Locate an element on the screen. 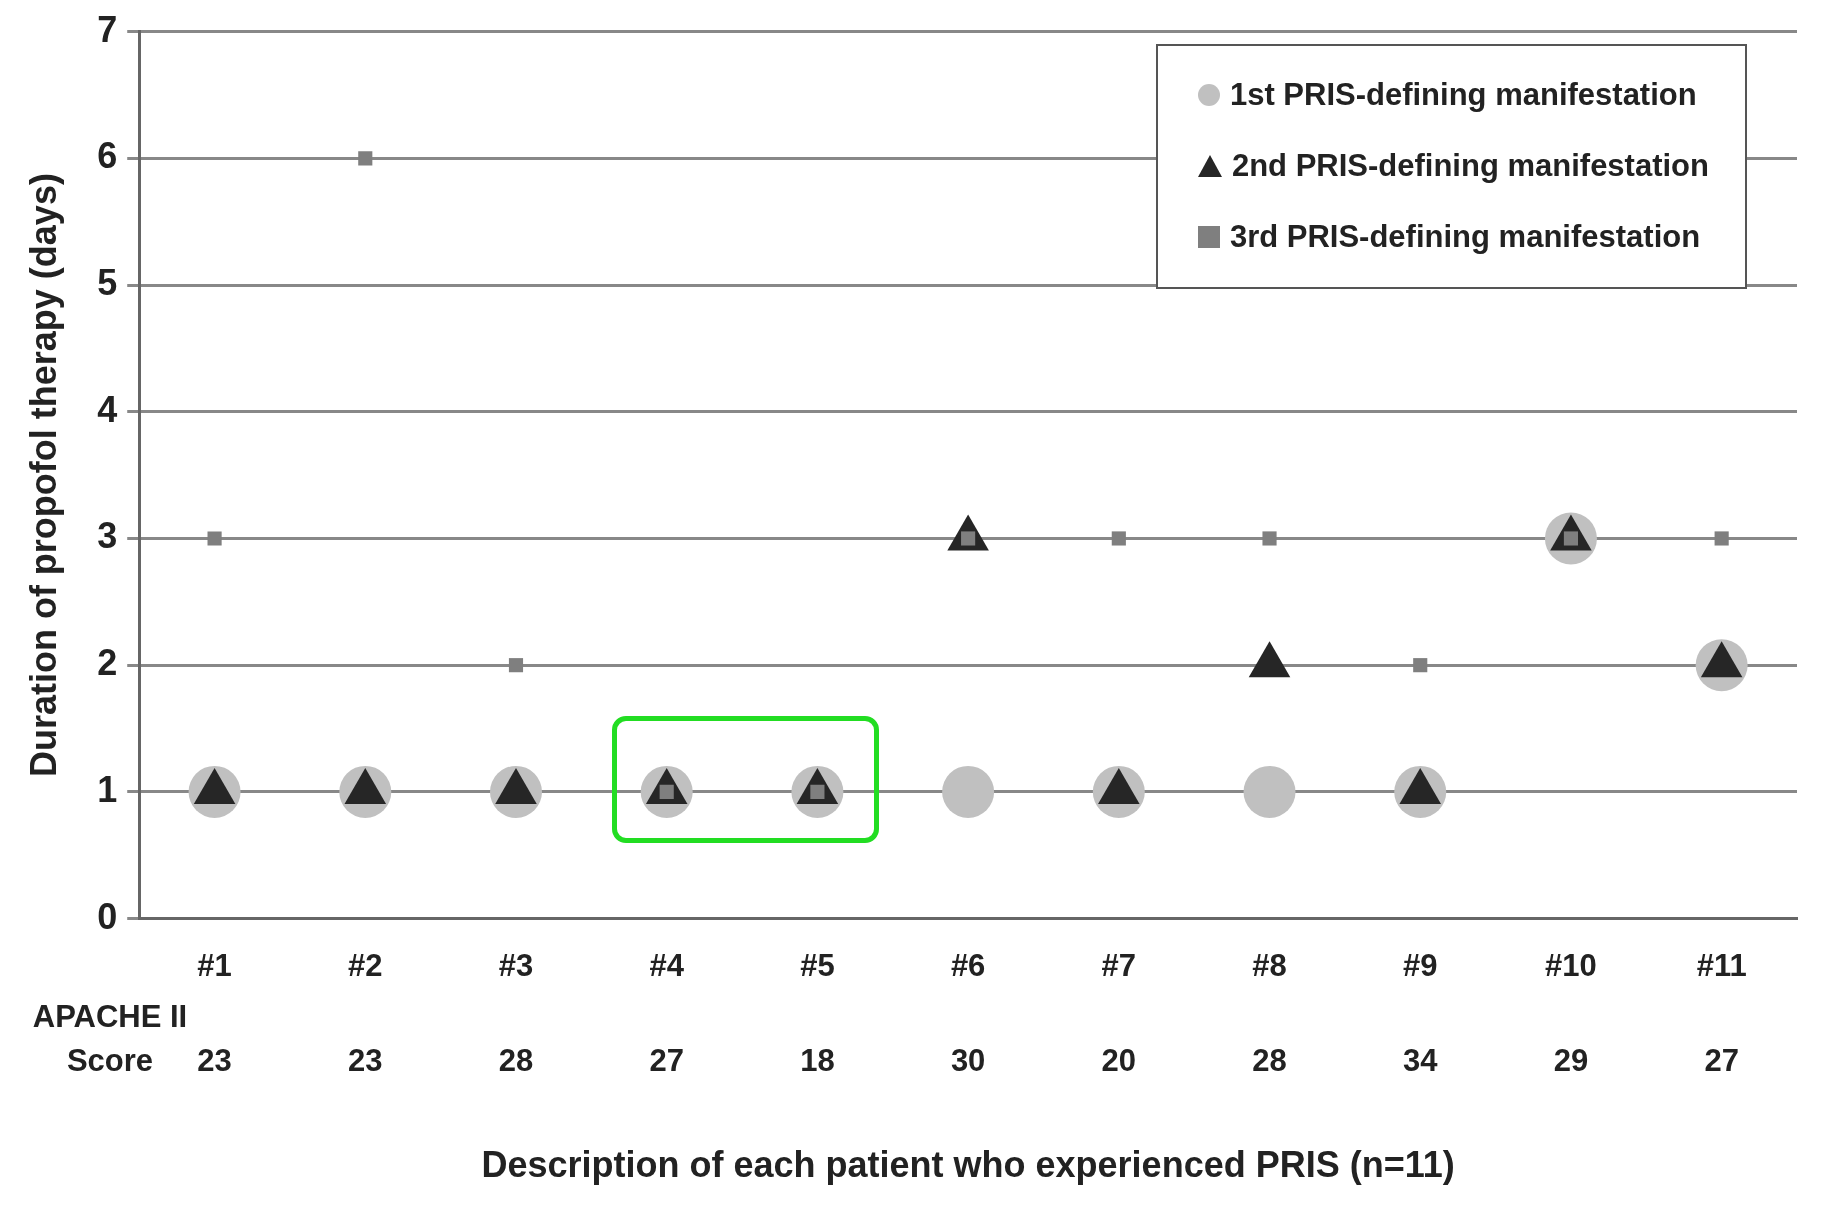  text: 34 is located at coordinates (1420, 1061).